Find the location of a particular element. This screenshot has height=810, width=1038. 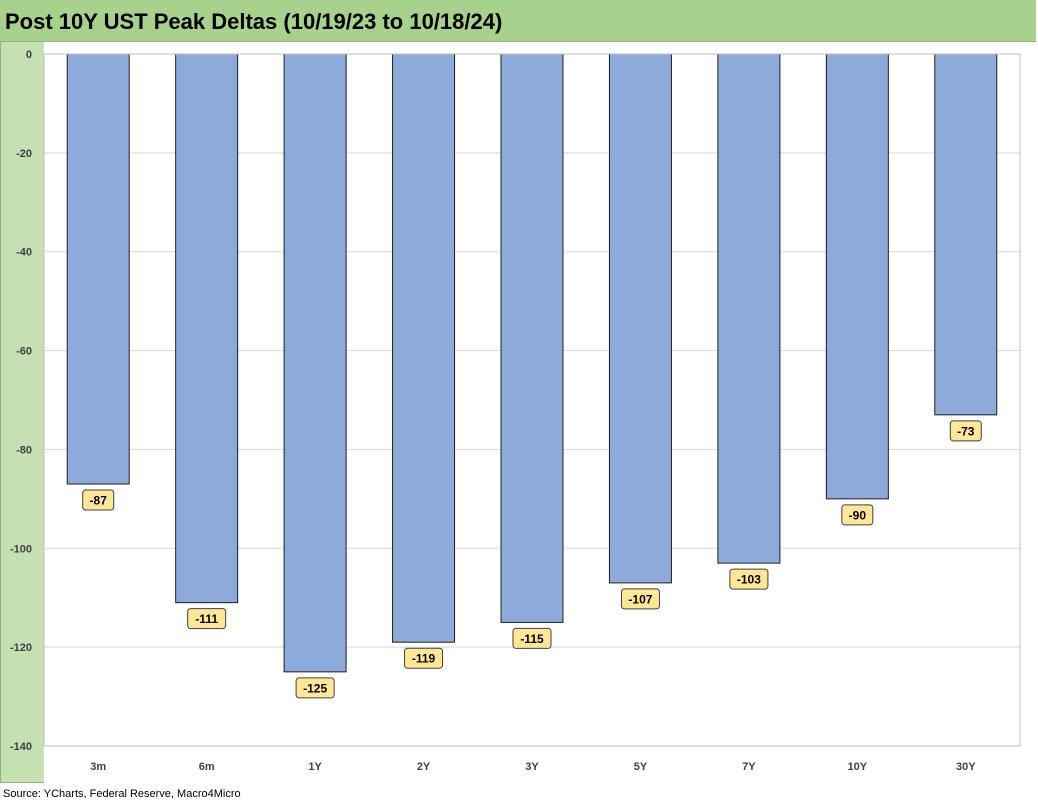

x-tick-label: 3Y is located at coordinates (532, 767).